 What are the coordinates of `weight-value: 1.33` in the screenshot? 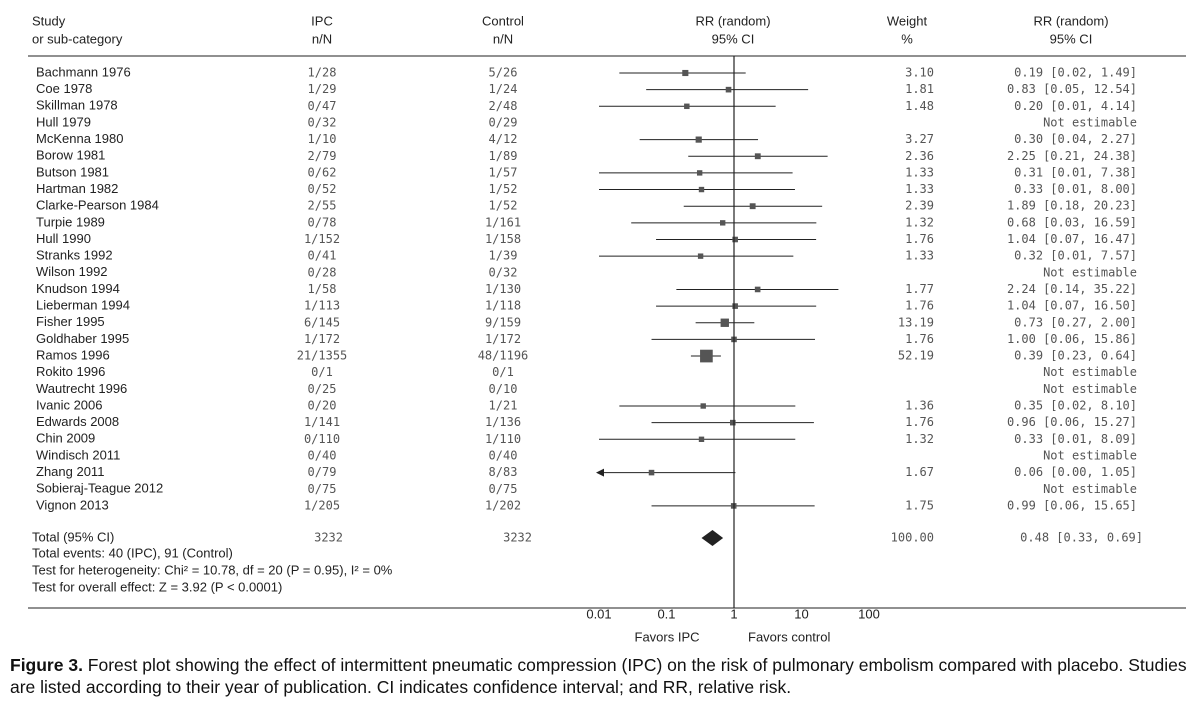 It's located at (919, 256).